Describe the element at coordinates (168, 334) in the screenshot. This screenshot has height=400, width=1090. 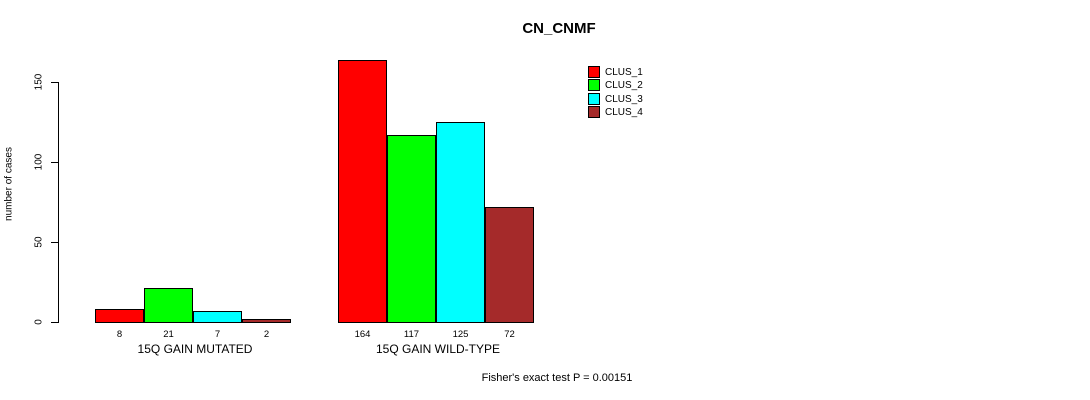
I see `bar-value-label: 21` at that location.